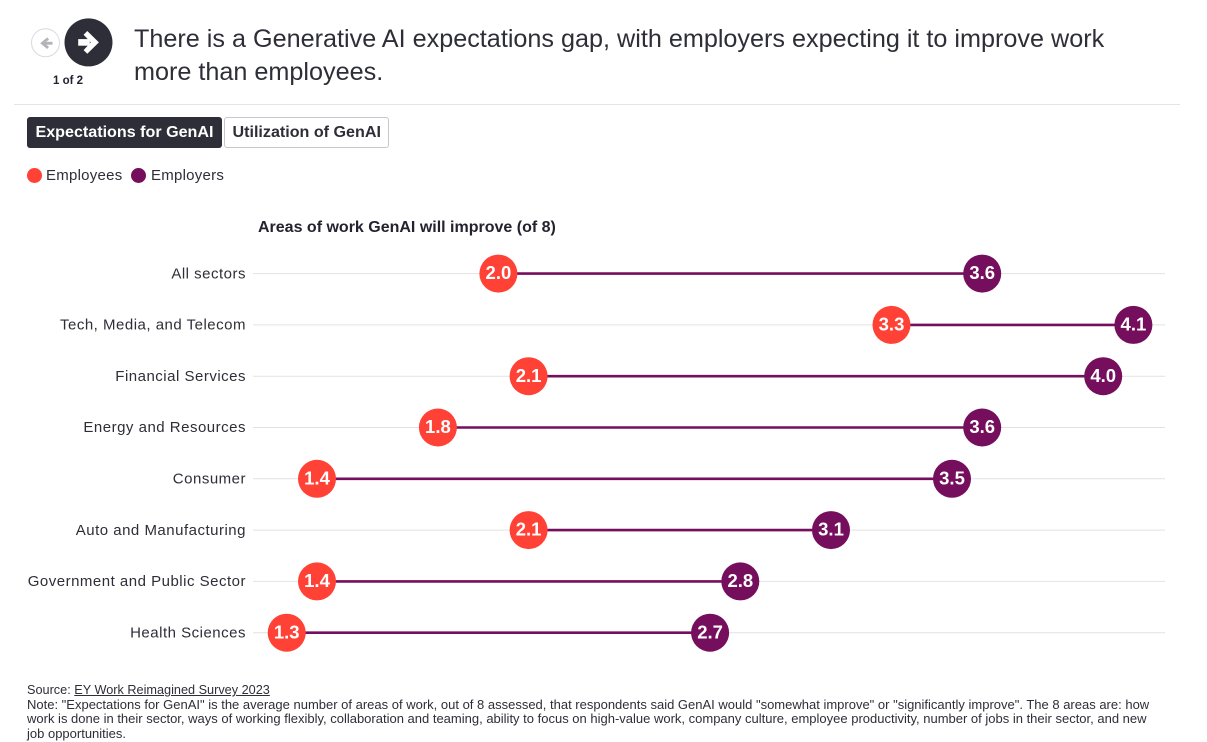 The height and width of the screenshot is (742, 1207). I want to click on svg-text: 2.8, so click(740, 580).